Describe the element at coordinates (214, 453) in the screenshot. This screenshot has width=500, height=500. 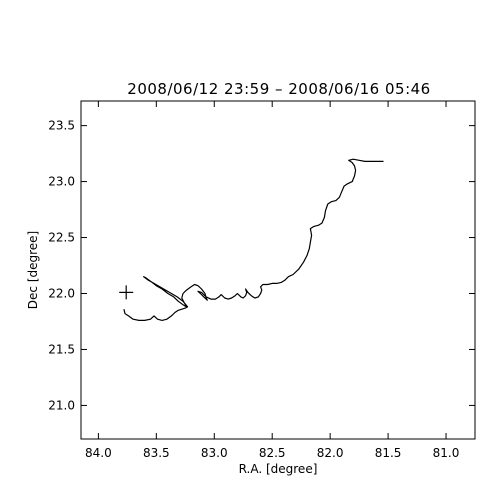
I see `x-tick-label: 83.0` at that location.